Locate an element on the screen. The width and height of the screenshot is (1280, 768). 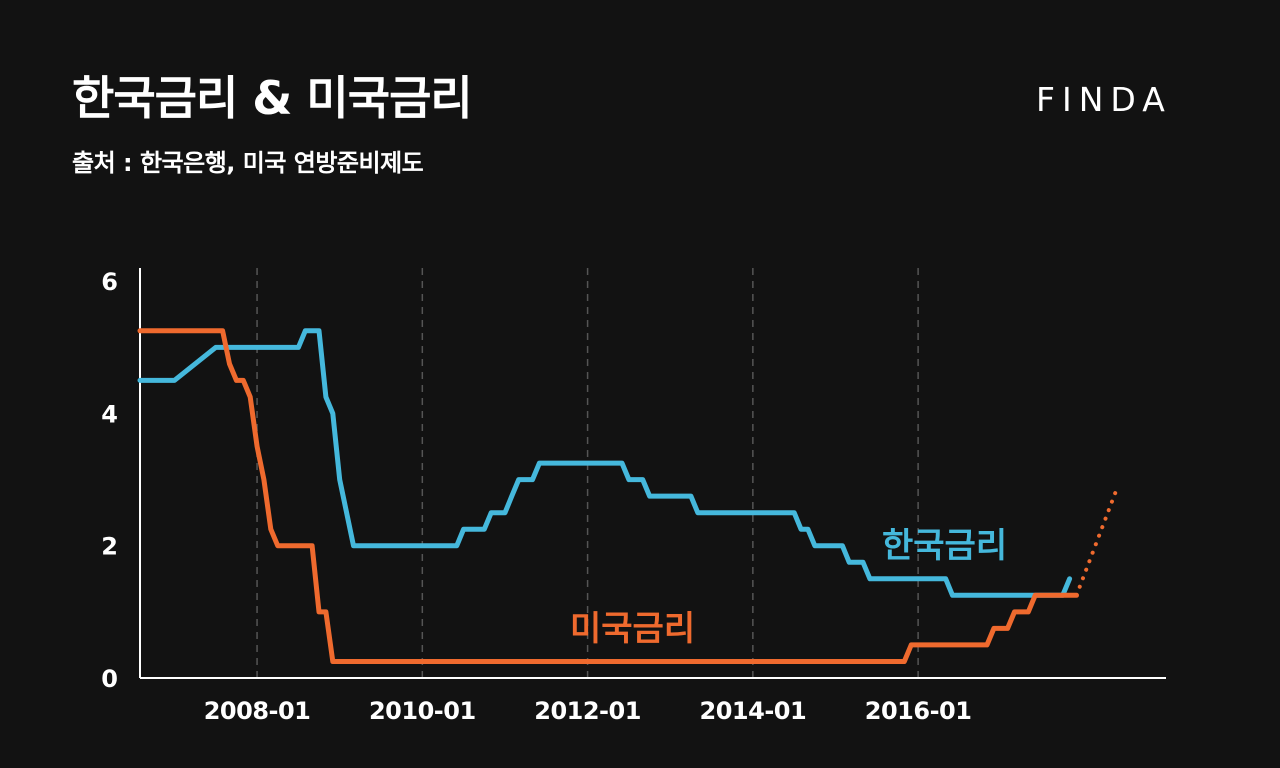
series-projection-us is located at coordinates (1097, 541).